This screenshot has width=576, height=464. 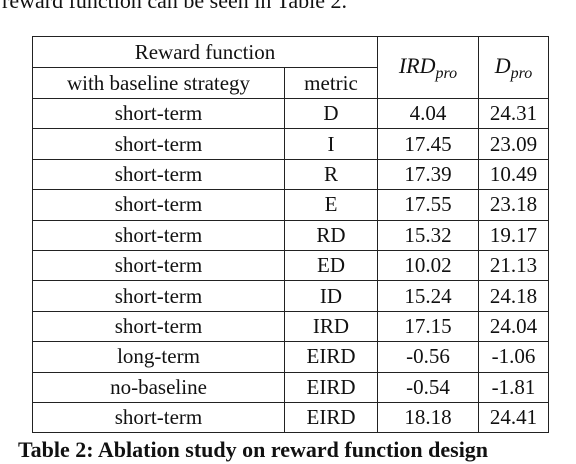 I want to click on table-row: long-term EIRD -0.56 -1.06, so click(x=290, y=357).